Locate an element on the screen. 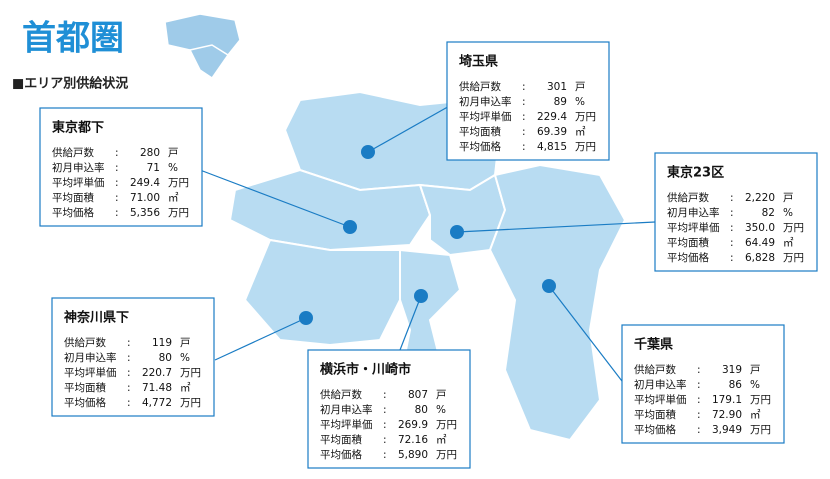  region-name: 埼玉県 is located at coordinates (478, 62).